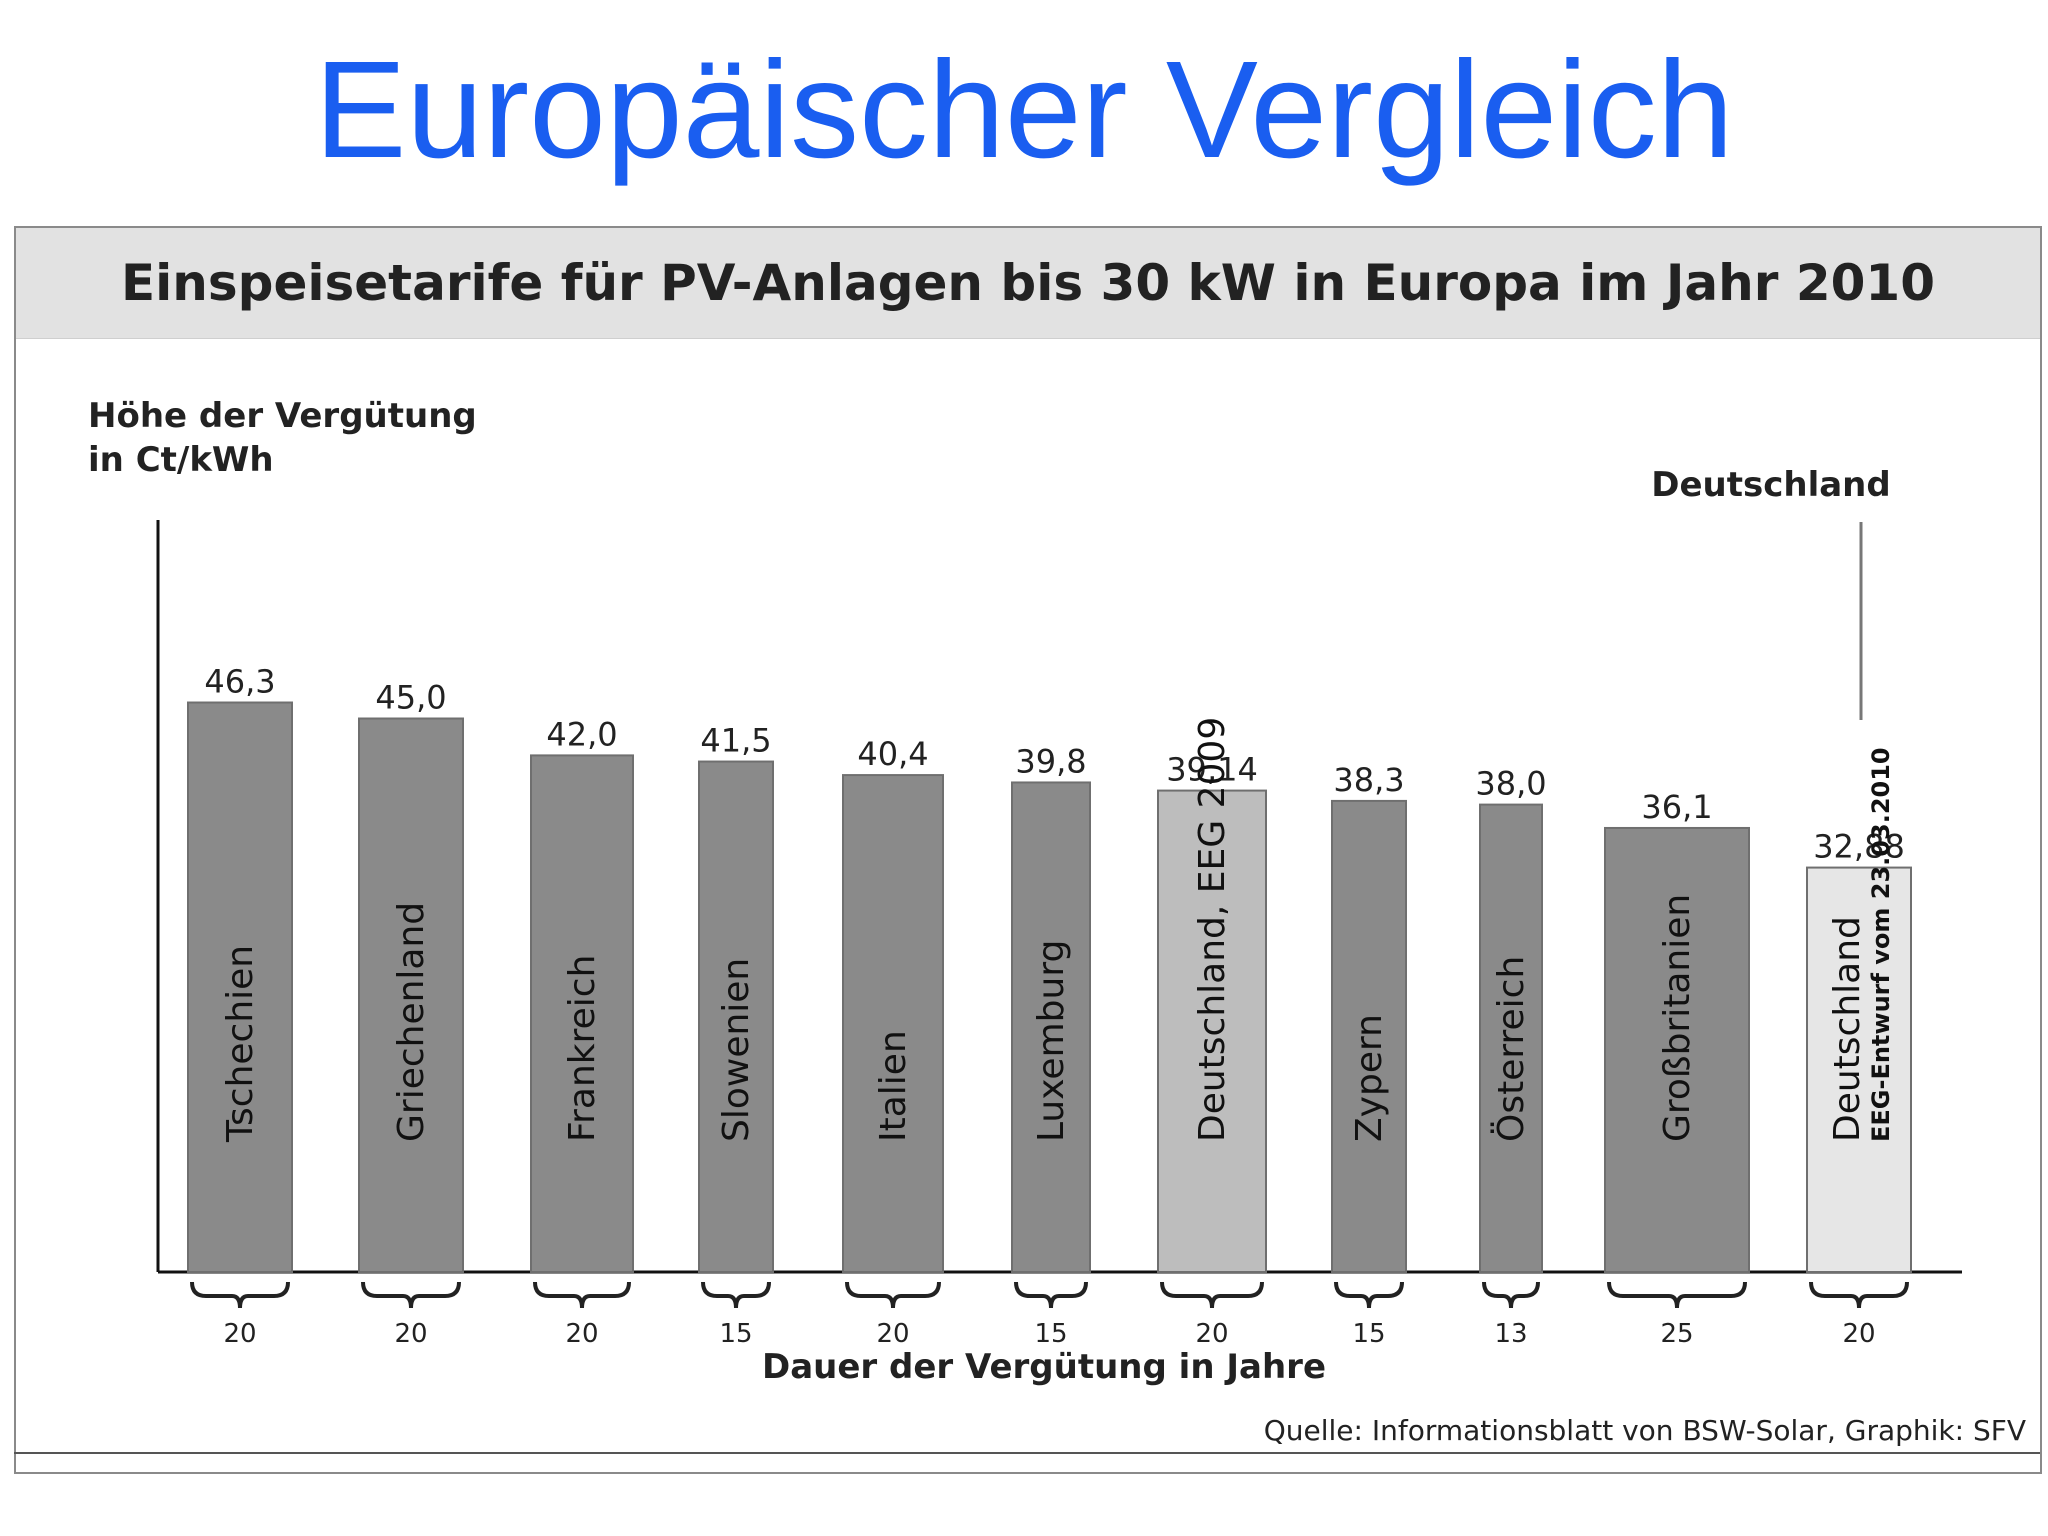  I want to click on bar-category-label: Österreich, so click(1511, 1049).